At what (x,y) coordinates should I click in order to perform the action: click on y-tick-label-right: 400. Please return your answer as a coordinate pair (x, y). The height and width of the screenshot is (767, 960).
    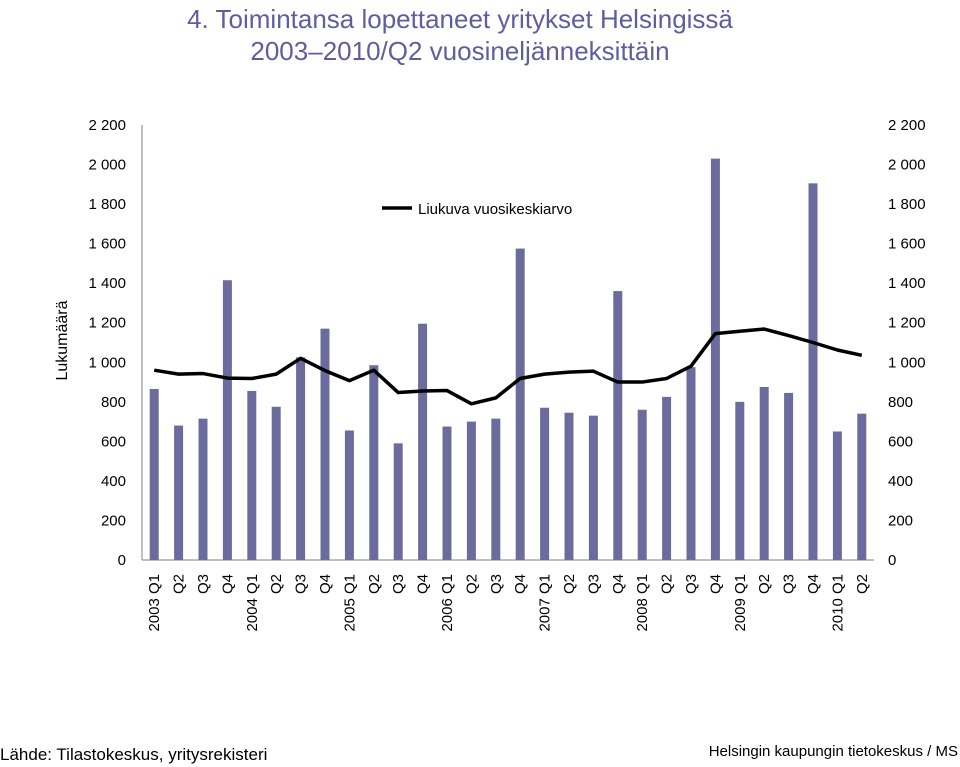
    Looking at the image, I should click on (900, 481).